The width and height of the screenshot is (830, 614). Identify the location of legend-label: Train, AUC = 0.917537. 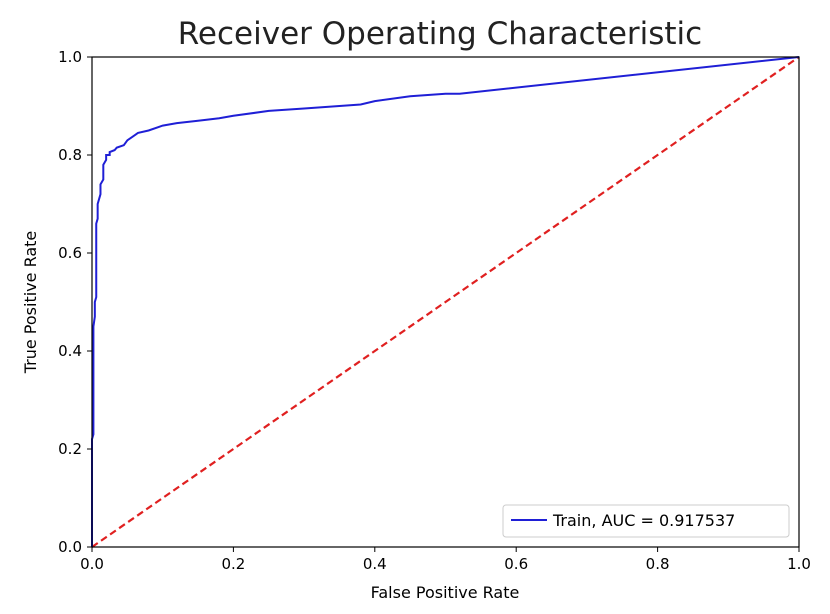
(643, 520).